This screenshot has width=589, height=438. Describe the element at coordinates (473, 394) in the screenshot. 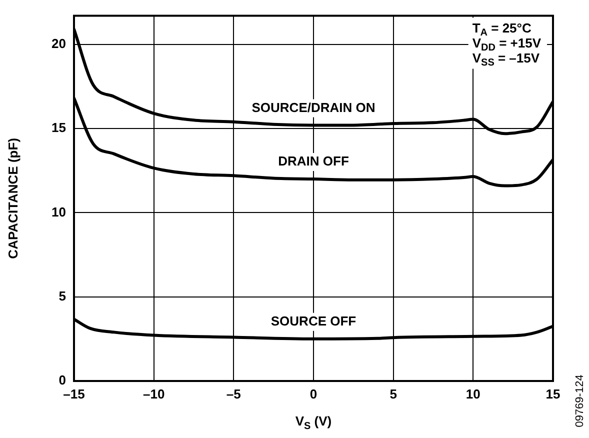

I see `x-tick-label: 10` at that location.